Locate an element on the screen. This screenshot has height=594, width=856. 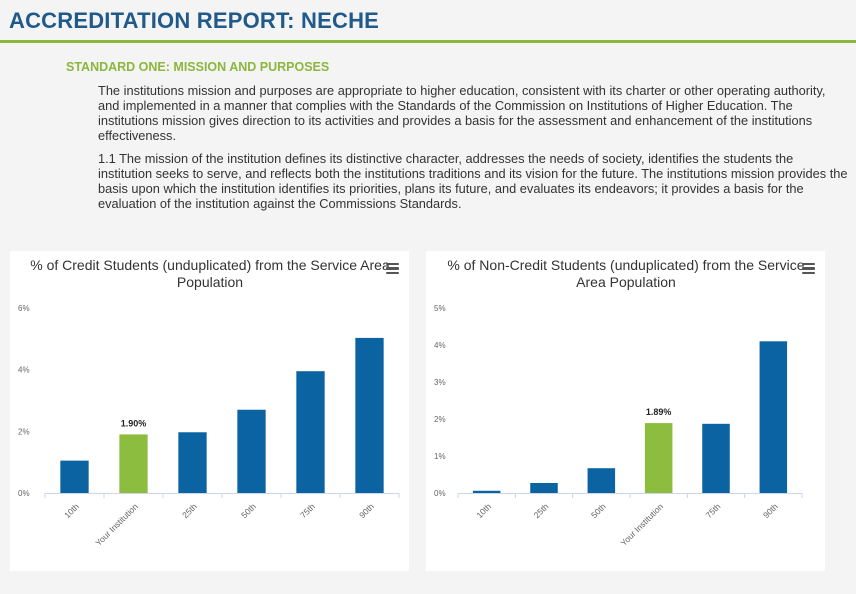
y-tick-label: 1% is located at coordinates (440, 456).